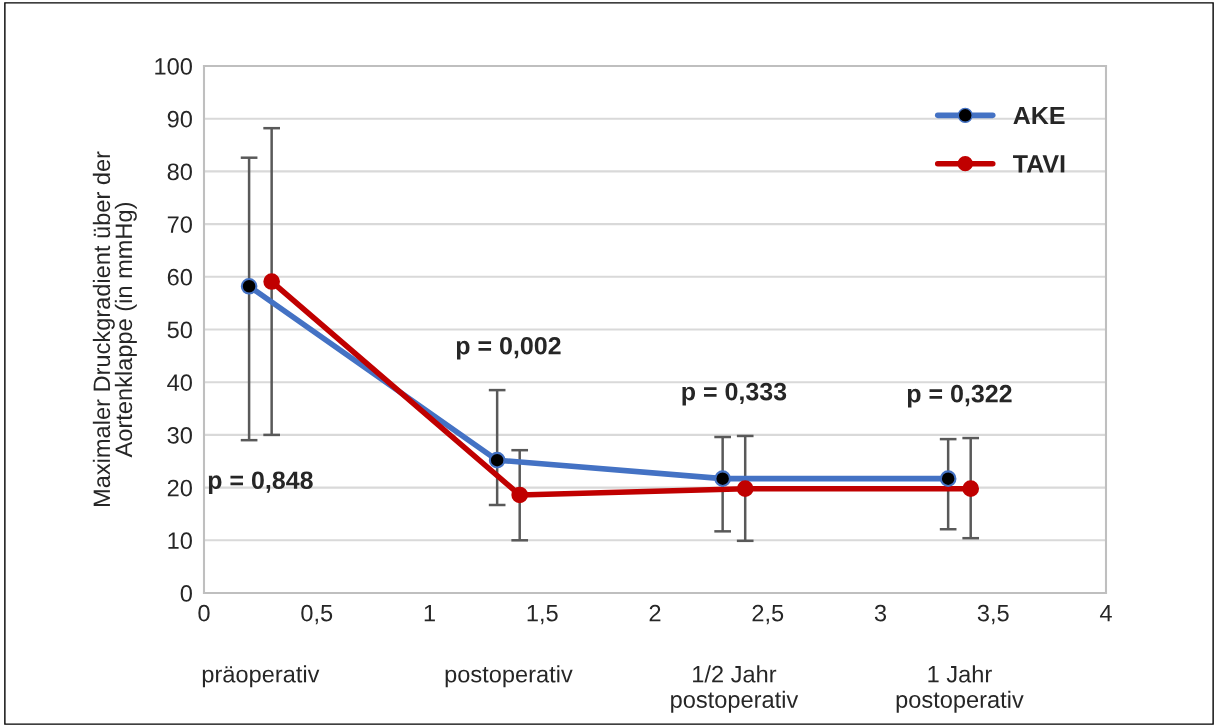  I want to click on x-tick-label: 1,5, so click(542, 614).